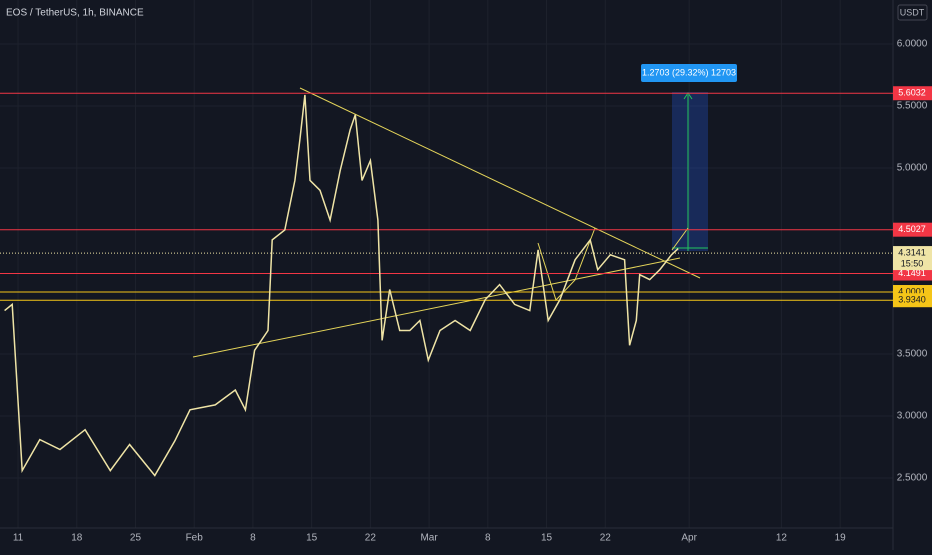 This screenshot has width=932, height=555. I want to click on y-tick-label: 5.0000, so click(912, 168).